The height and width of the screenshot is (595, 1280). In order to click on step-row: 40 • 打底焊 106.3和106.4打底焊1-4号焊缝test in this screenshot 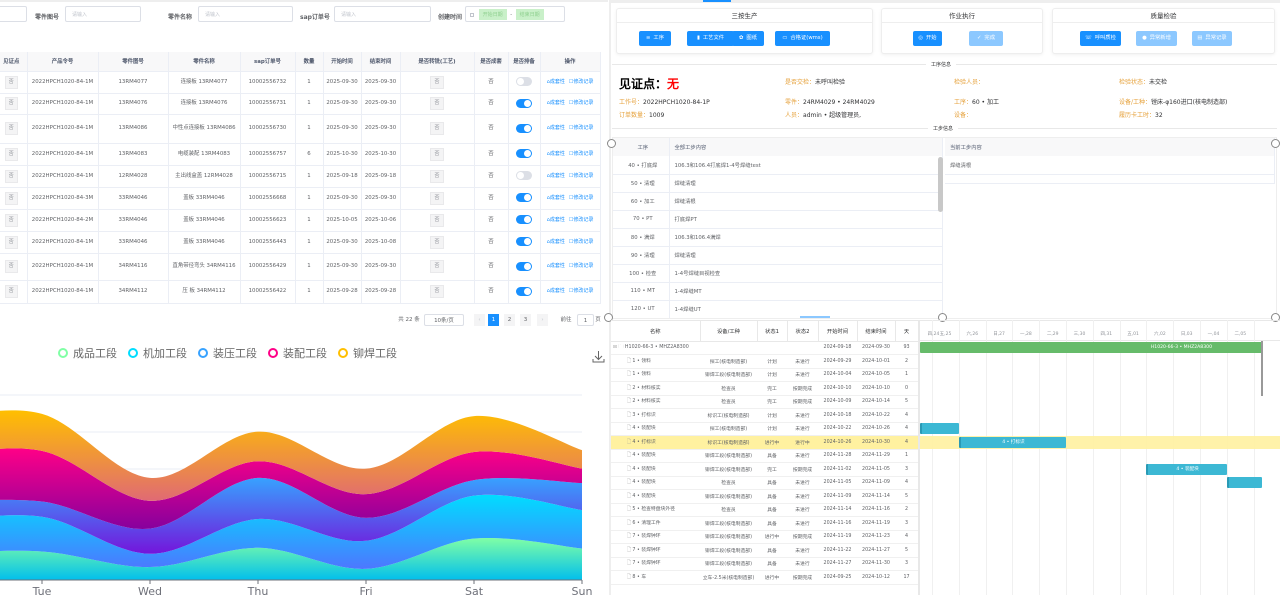, I will do `click(777, 165)`.